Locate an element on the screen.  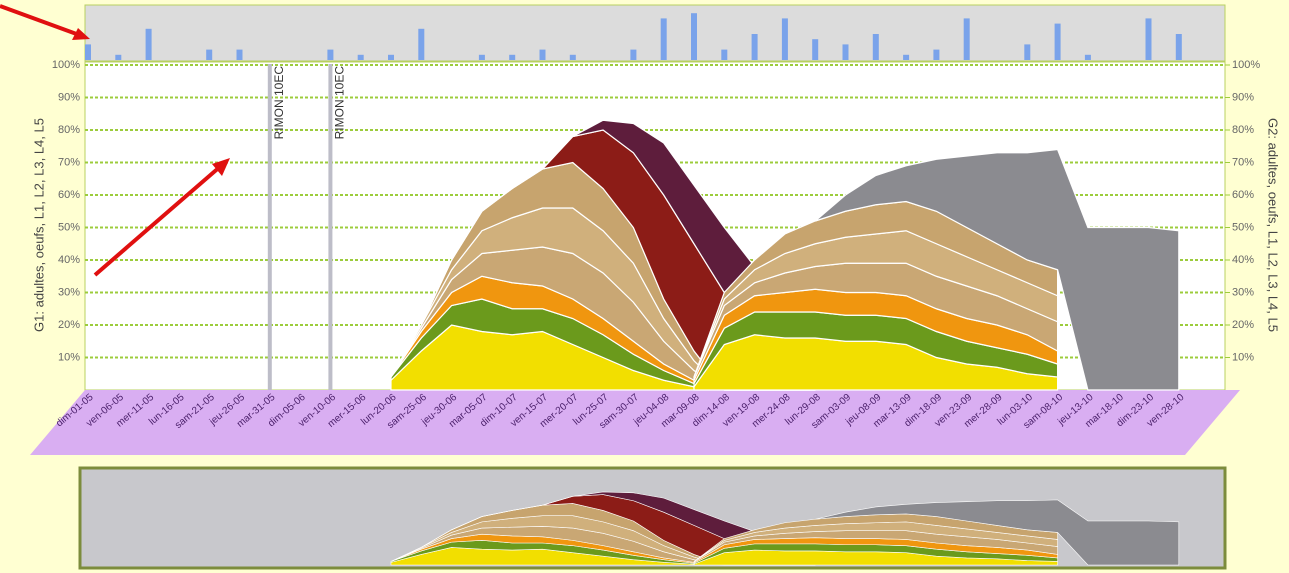
y2-tick-label: 10% is located at coordinates (1243, 357).